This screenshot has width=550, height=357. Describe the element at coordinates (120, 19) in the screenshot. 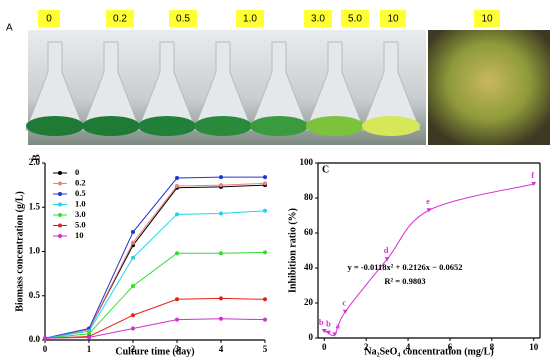

I see `flask-label: 0.2` at that location.